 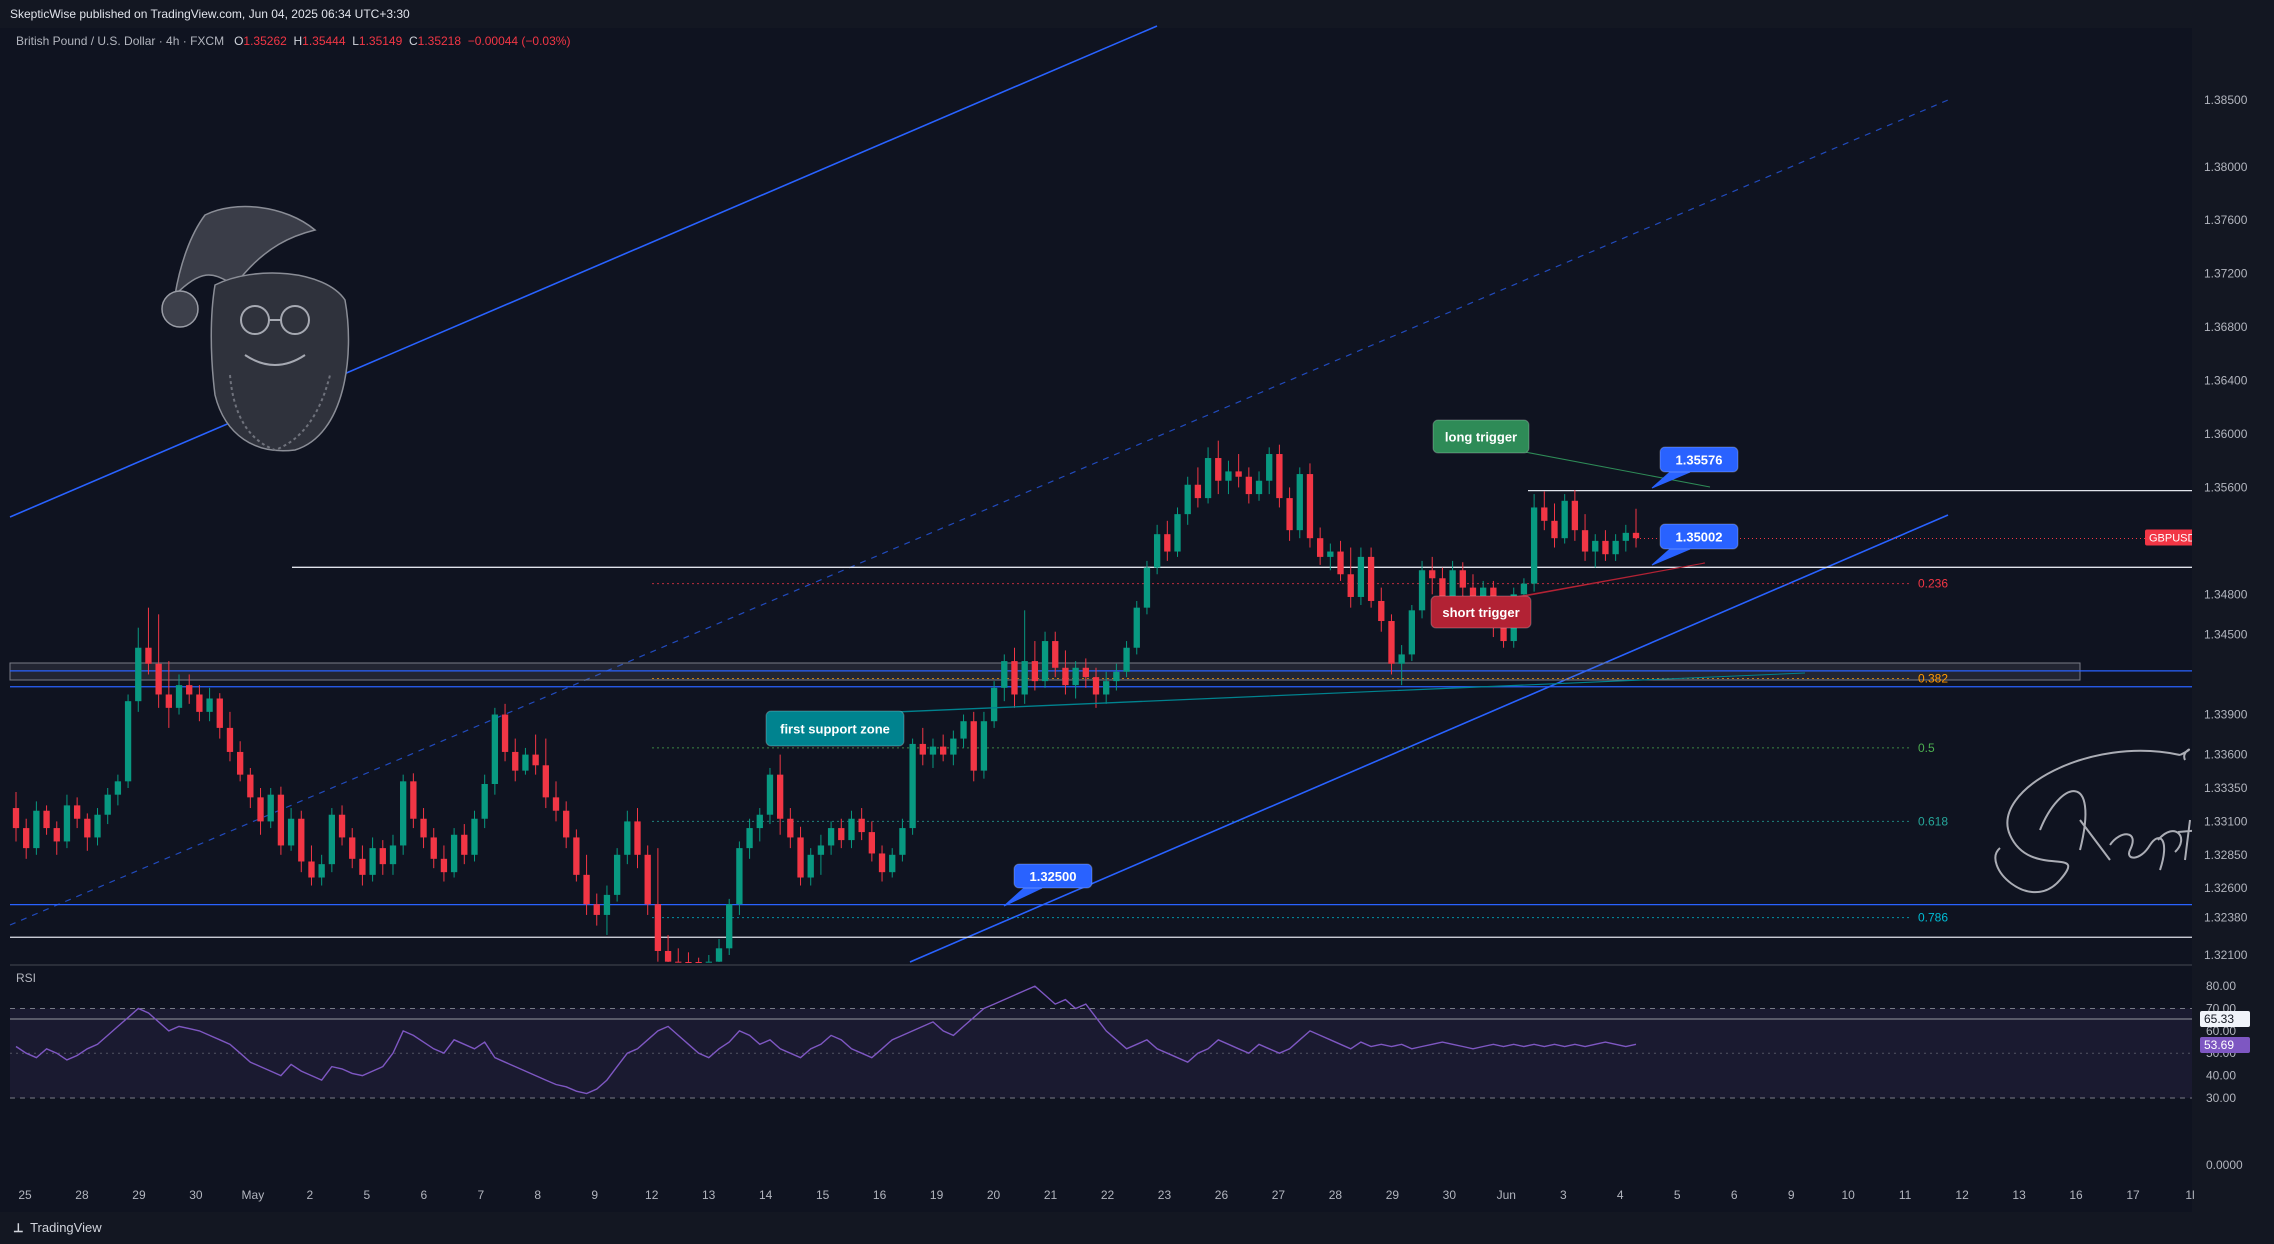 I want to click on symbol-title: British Pound / U.S. Dollar · 4h · FXCM, so click(x=120, y=41).